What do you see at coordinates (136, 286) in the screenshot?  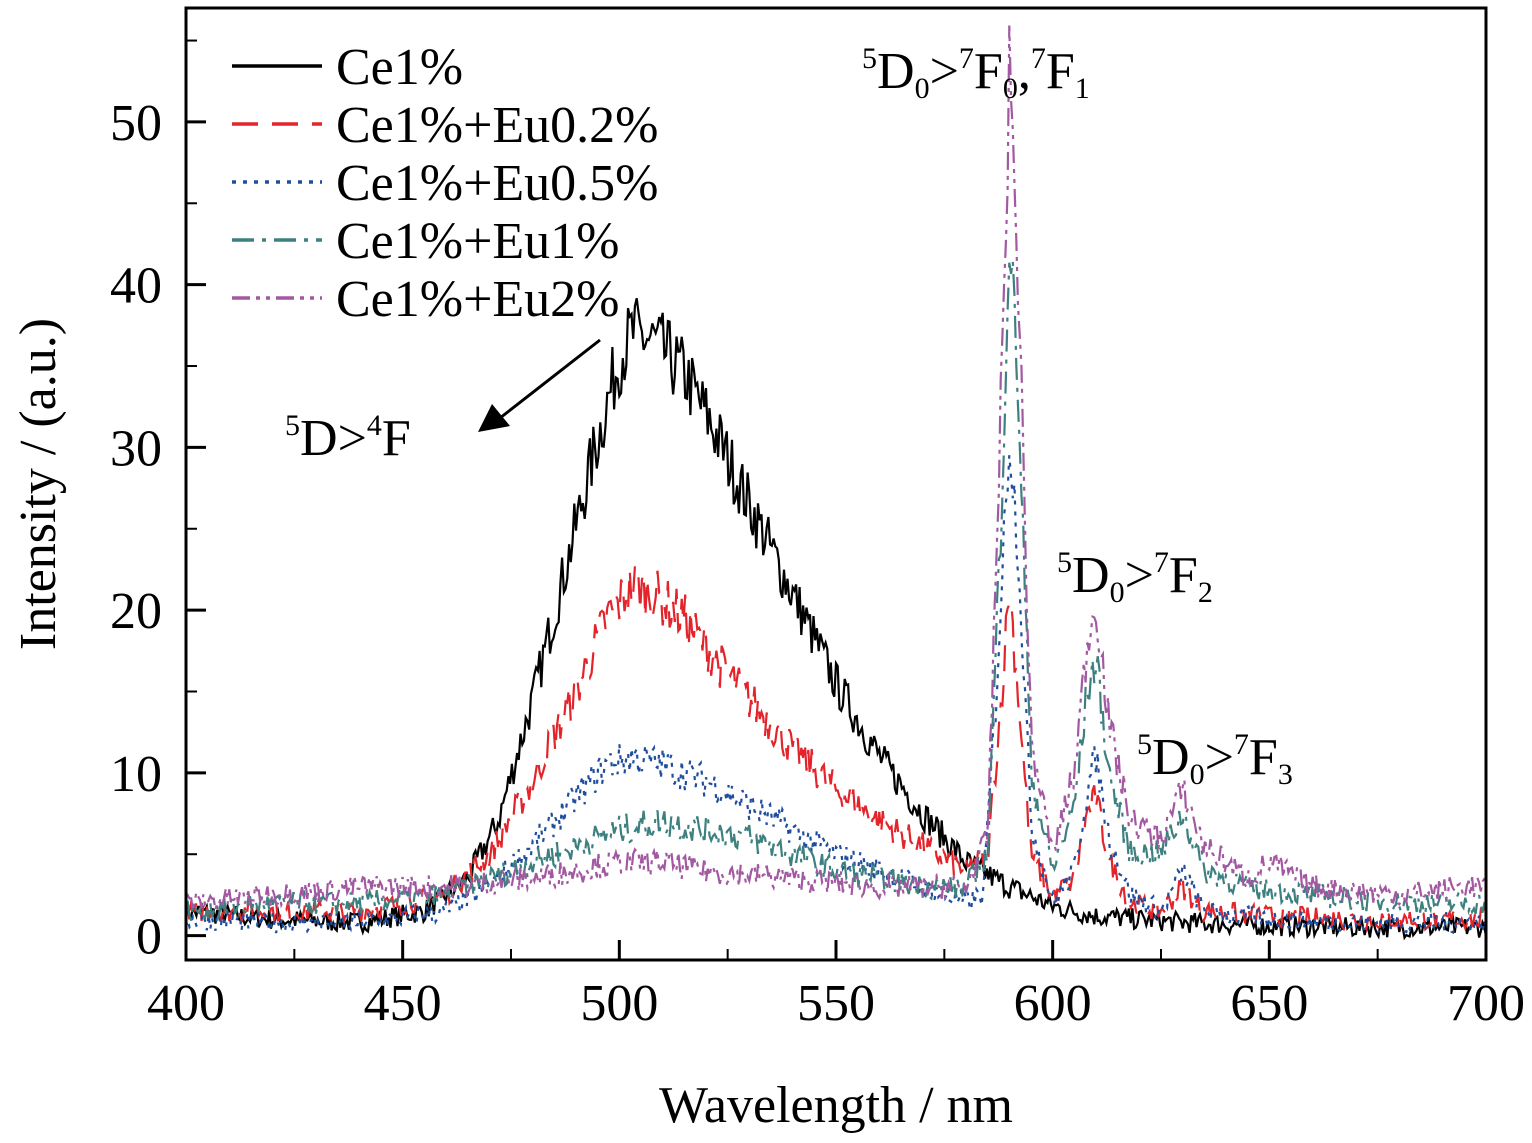 I see `y-tick-label-4: 40` at bounding box center [136, 286].